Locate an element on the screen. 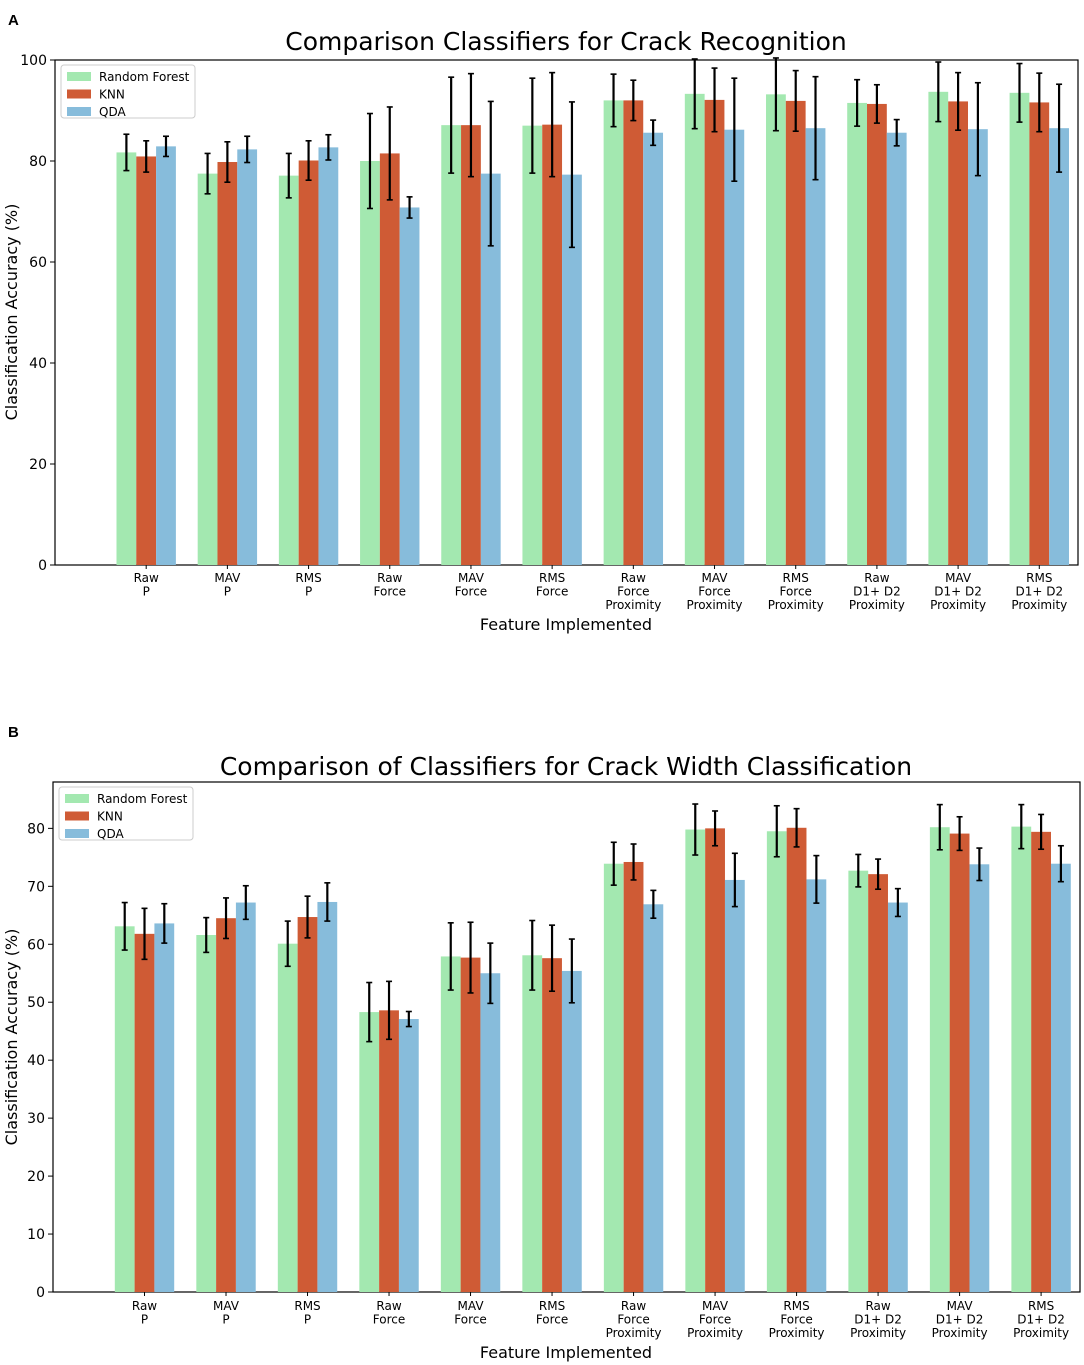  y-tick-label: 10 is located at coordinates (36, 1235).